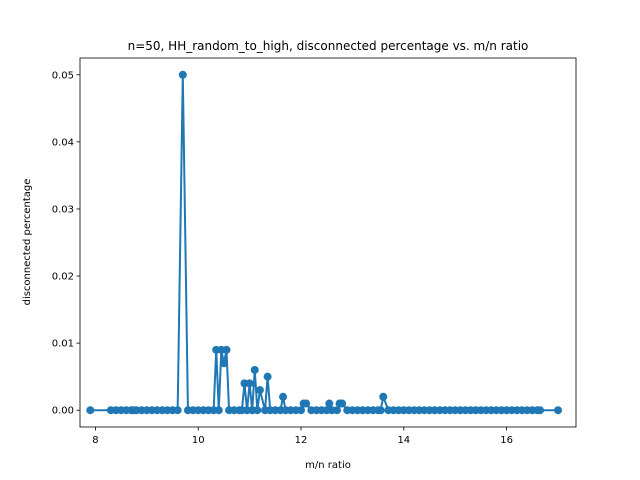 The width and height of the screenshot is (640, 480). Describe the element at coordinates (506, 440) in the screenshot. I see `x-tick-label: 16` at that location.